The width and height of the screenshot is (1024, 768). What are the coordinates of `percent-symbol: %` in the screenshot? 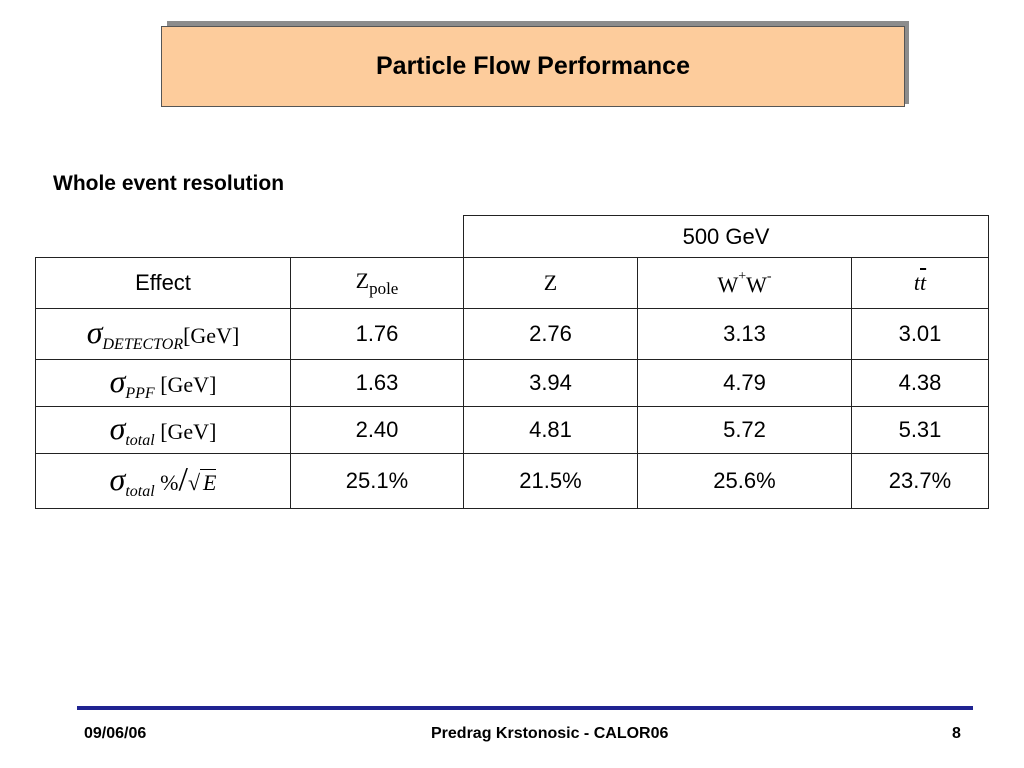 It's located at (169, 482).